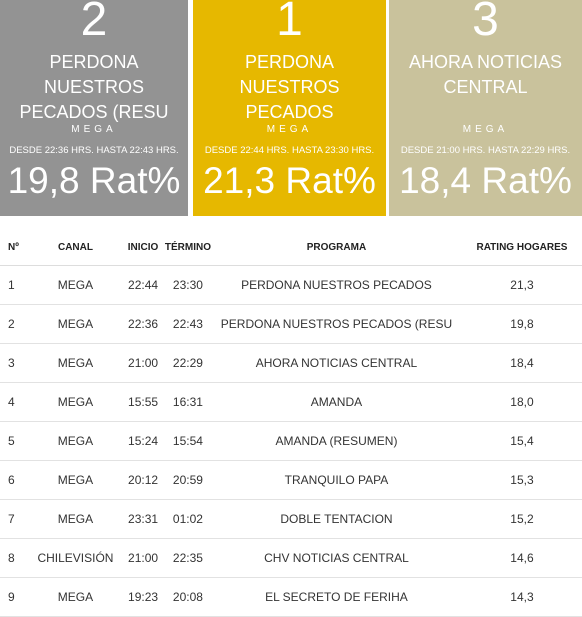 The image size is (582, 617). What do you see at coordinates (143, 402) in the screenshot?
I see `cell-inicio: 15:55` at bounding box center [143, 402].